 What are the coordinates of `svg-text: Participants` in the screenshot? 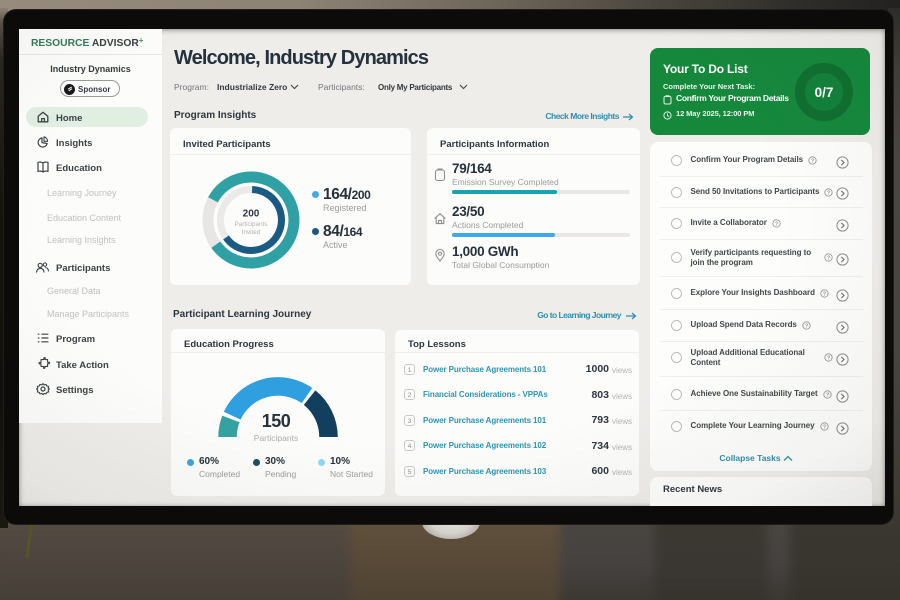 It's located at (251, 224).